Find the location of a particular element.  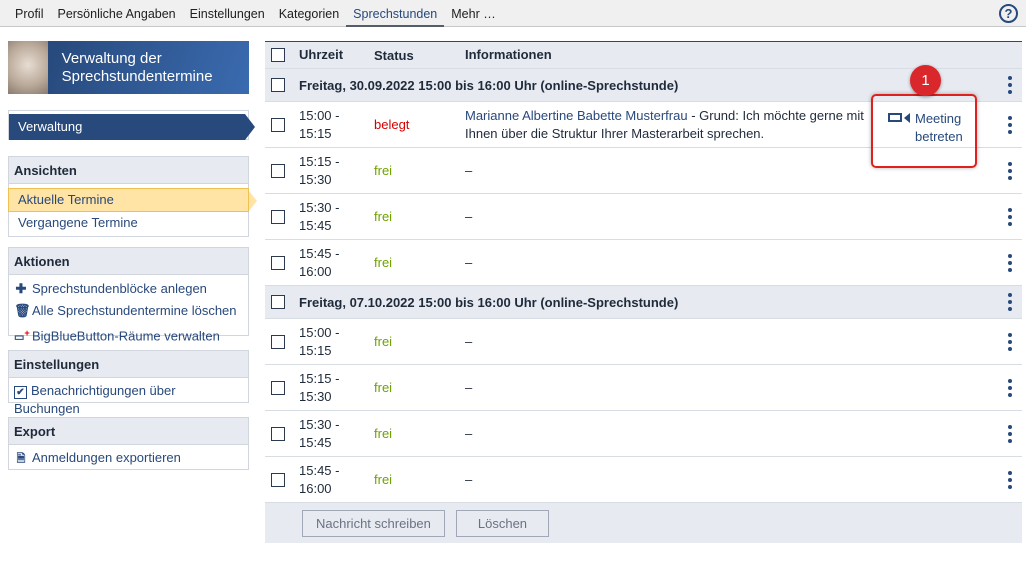

sidebar-item-verwaltung: Verwaltung is located at coordinates (132, 127).